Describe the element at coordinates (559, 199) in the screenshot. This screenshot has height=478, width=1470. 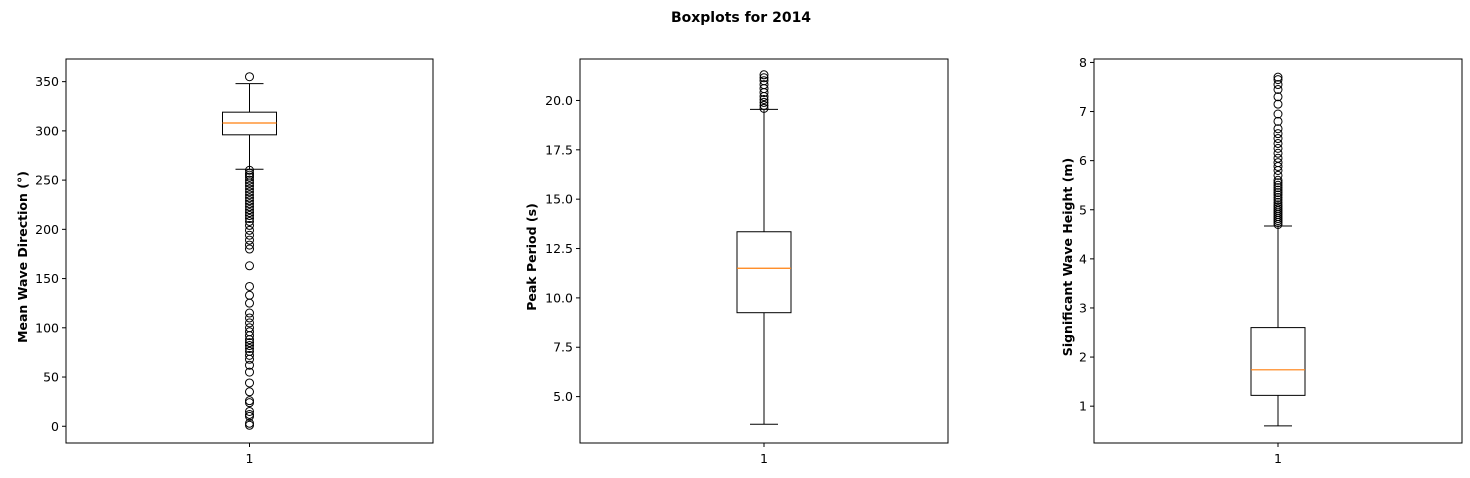
I see `y-tick-label: 15.0` at that location.